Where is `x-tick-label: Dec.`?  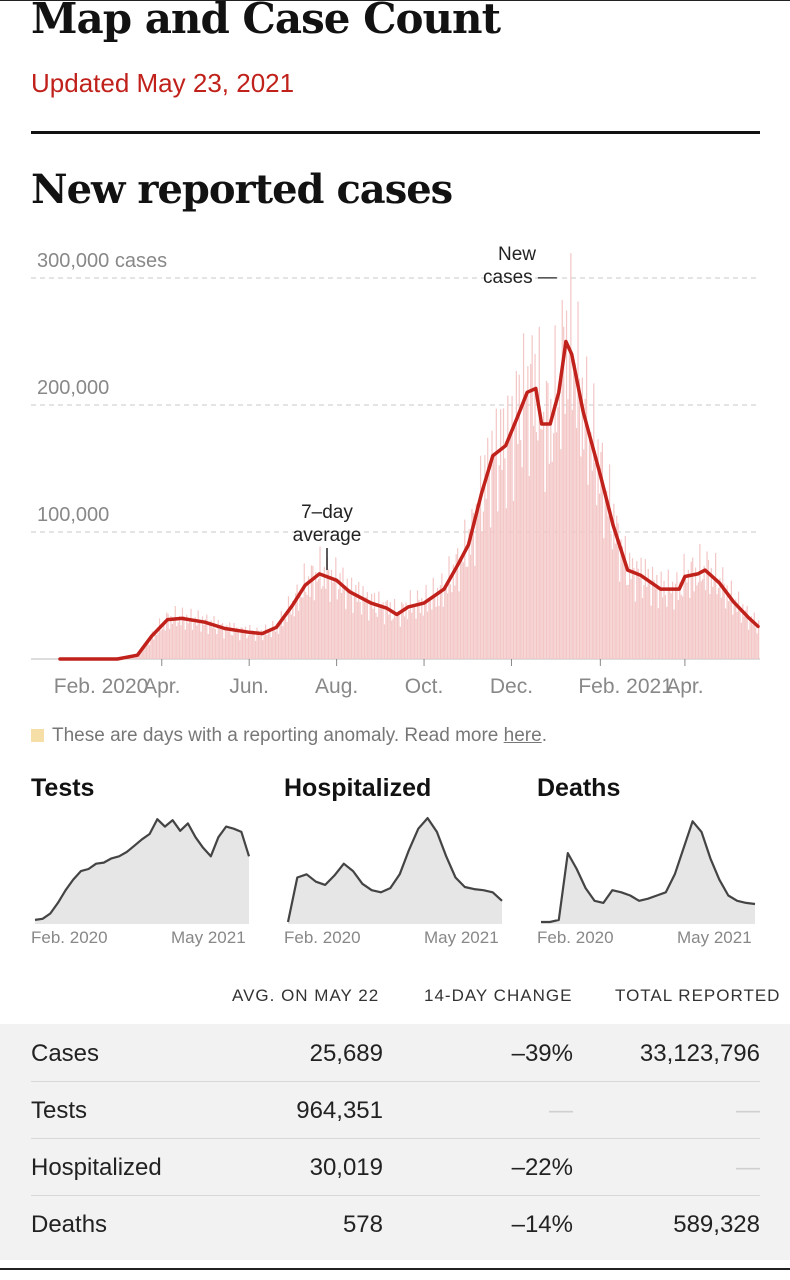 x-tick-label: Dec. is located at coordinates (511, 686).